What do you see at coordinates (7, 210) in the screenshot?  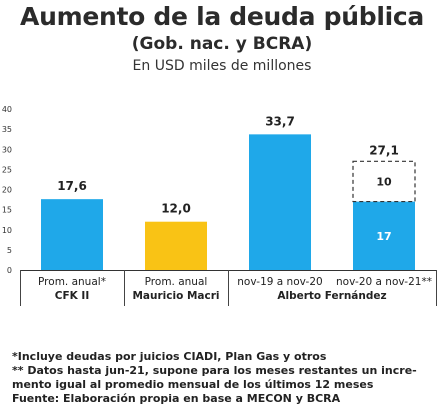 I see `y-tick-label-3: 15` at bounding box center [7, 210].